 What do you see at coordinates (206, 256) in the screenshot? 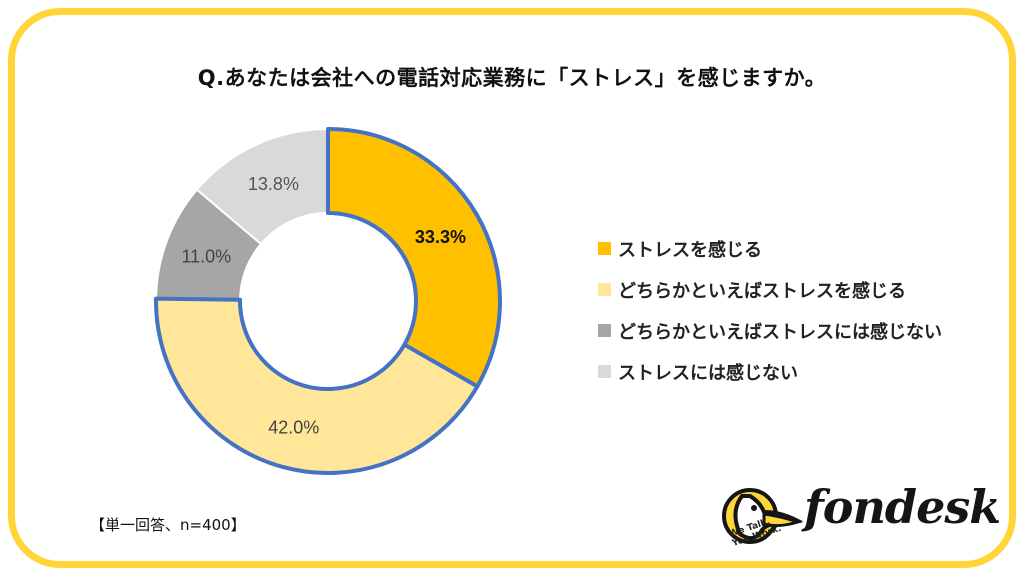
I see `slice-value-label: 11.0%` at bounding box center [206, 256].